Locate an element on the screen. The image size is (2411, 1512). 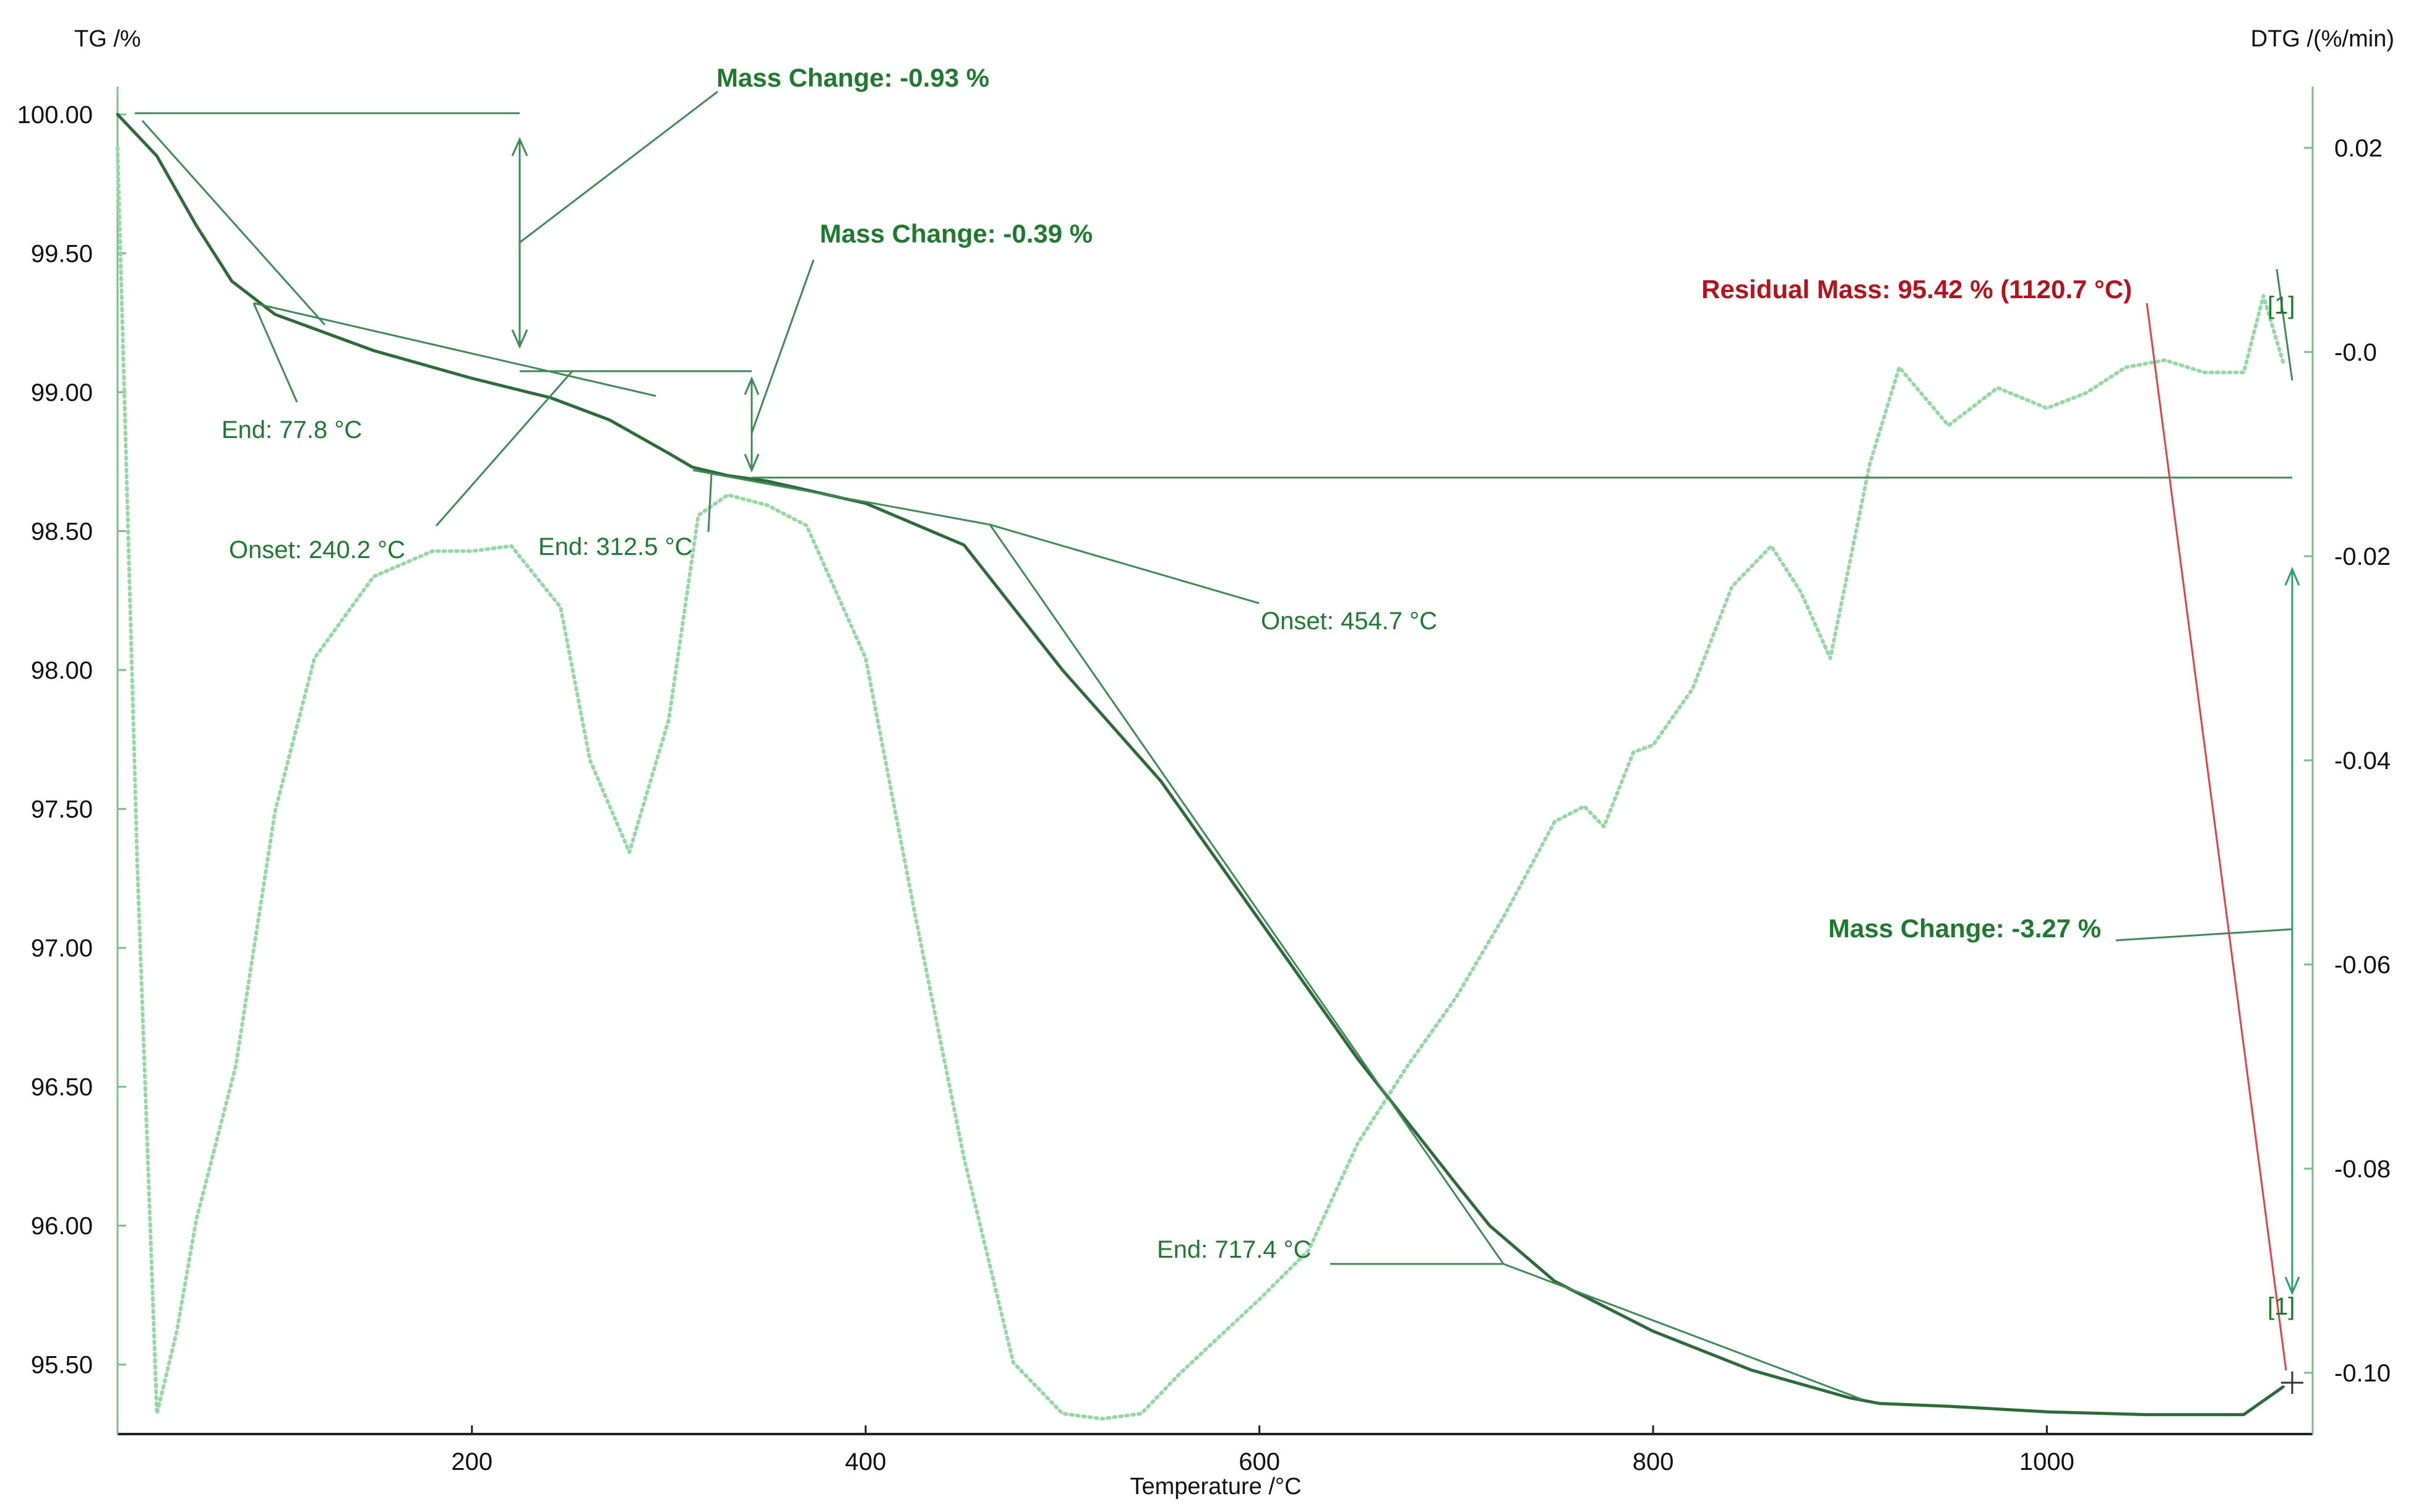
y-right-tick-label-4: -0.06 is located at coordinates (2362, 965).